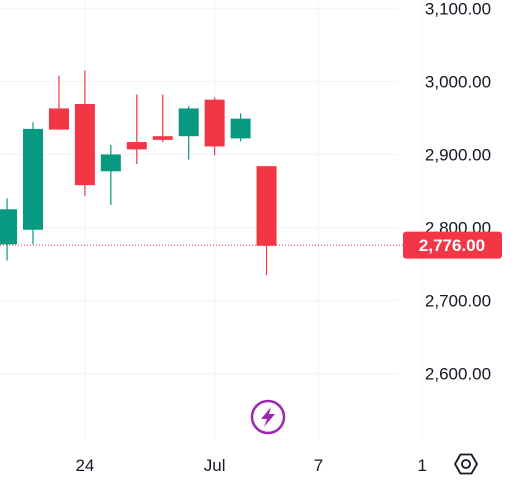 The image size is (524, 487). Describe the element at coordinates (215, 465) in the screenshot. I see `x-tick-label: Jul` at that location.